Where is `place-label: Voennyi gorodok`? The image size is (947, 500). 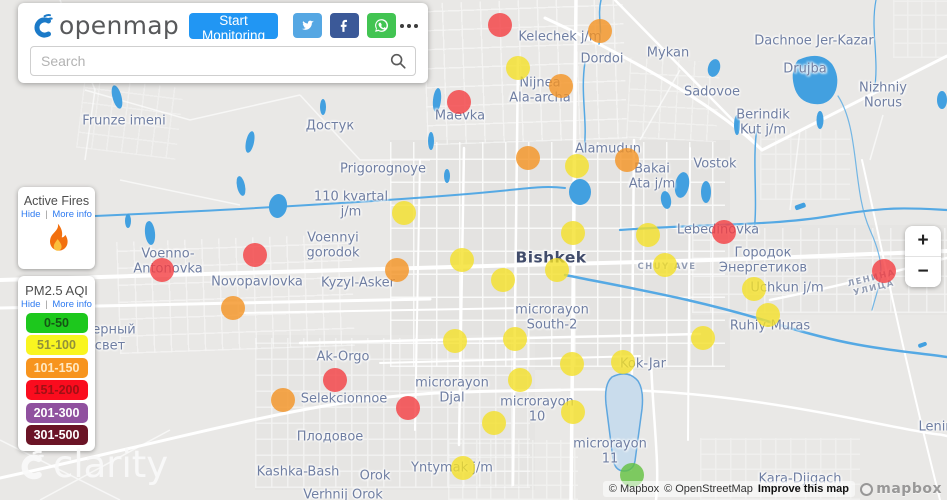 place-label: Voennyi gorodok is located at coordinates (333, 245).